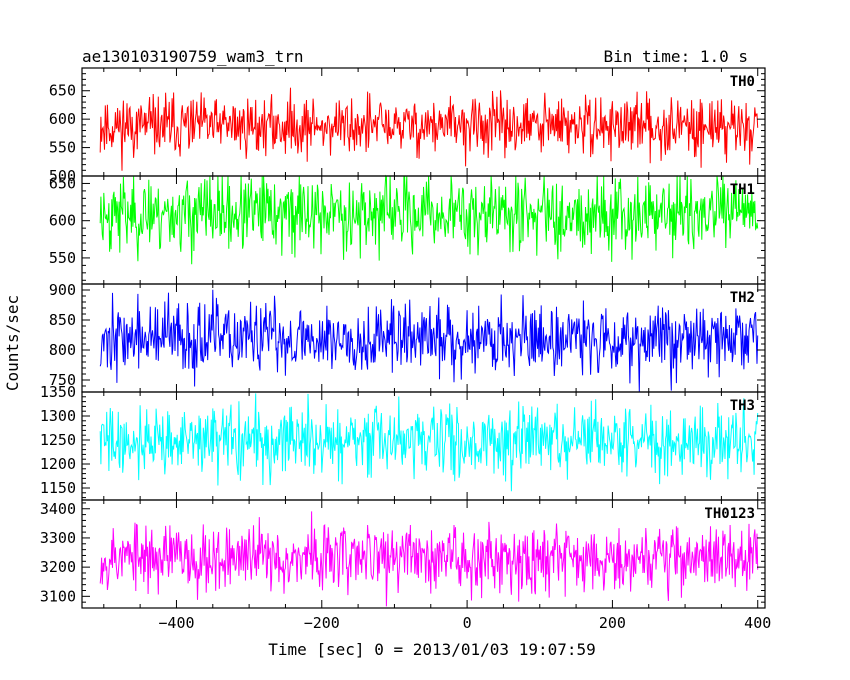  Describe the element at coordinates (12, 343) in the screenshot. I see `y-axis-label: Counts/sec` at that location.